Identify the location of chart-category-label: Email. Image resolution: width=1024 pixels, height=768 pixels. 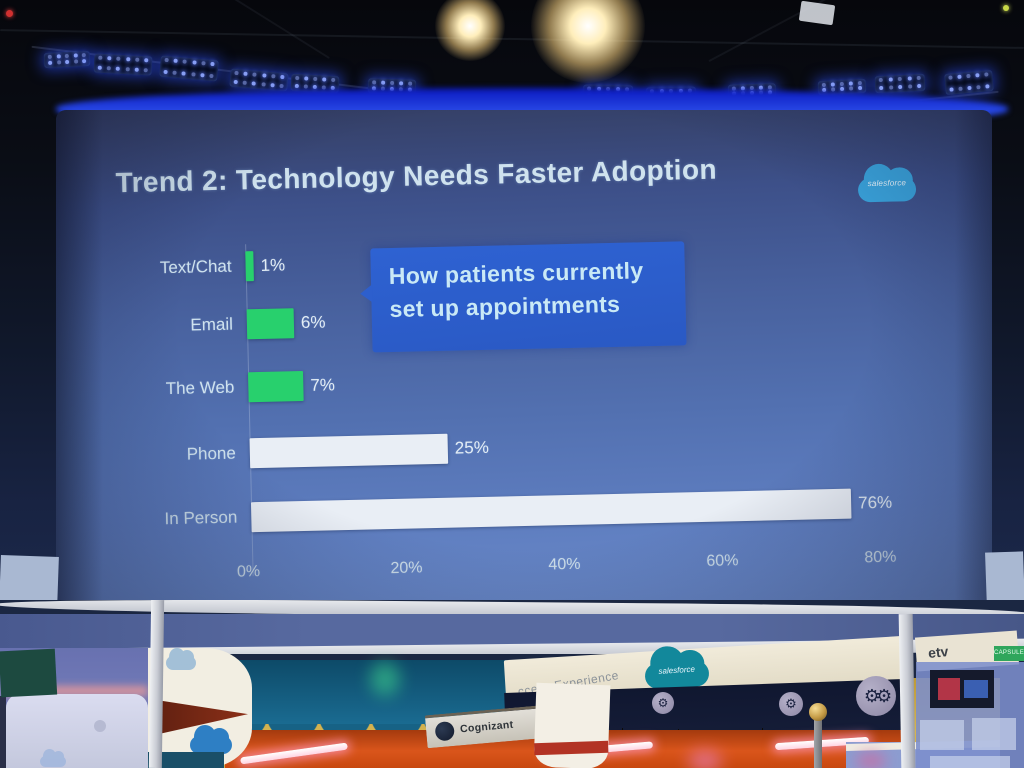
(212, 324).